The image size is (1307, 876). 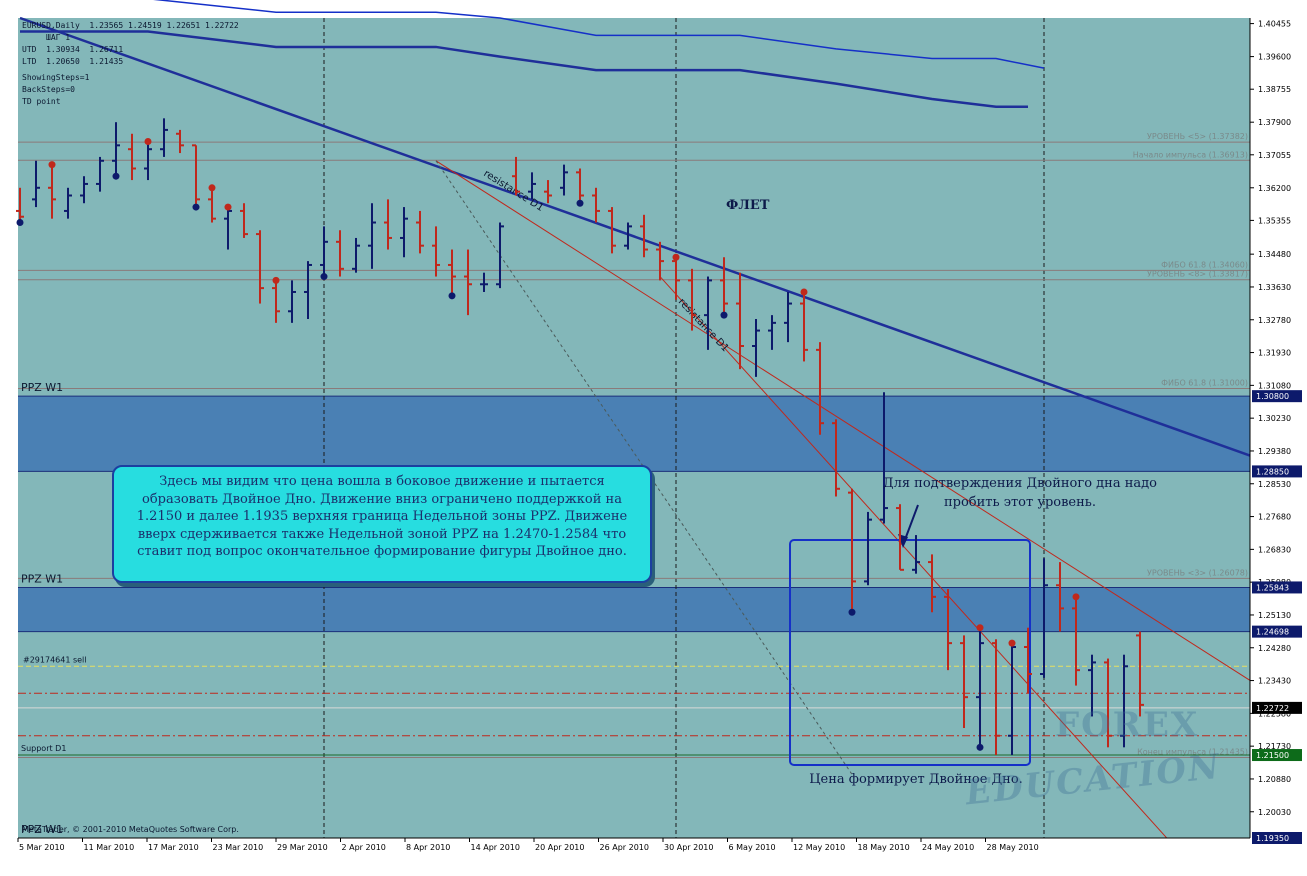 I want to click on y-tick-label: 1.34480, so click(x=1274, y=254).